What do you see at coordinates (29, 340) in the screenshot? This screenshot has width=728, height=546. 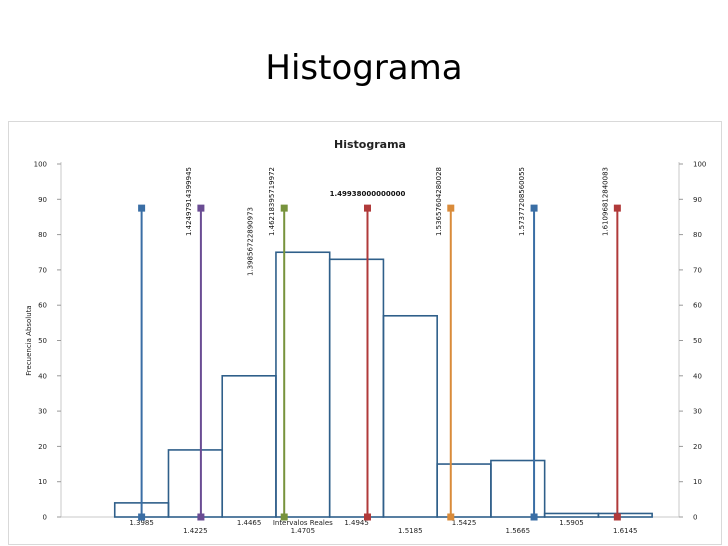 I see `y-axis-label: Frecuencia Absoluta` at bounding box center [29, 340].